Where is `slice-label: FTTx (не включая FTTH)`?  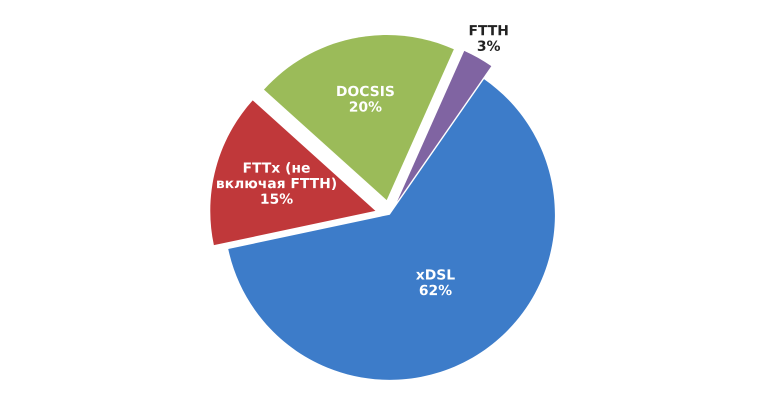 slice-label: FTTx (не включая FTTH) is located at coordinates (276, 176).